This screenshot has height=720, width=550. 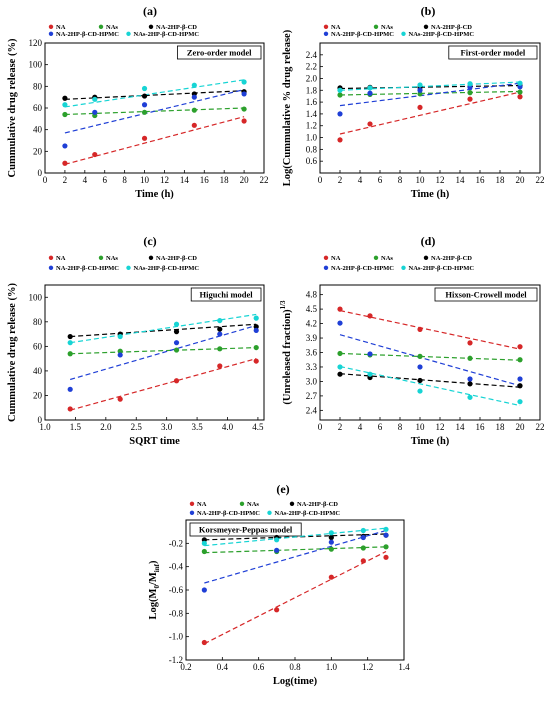 I want to click on x-tick-label: 0.2, so click(x=185, y=667).